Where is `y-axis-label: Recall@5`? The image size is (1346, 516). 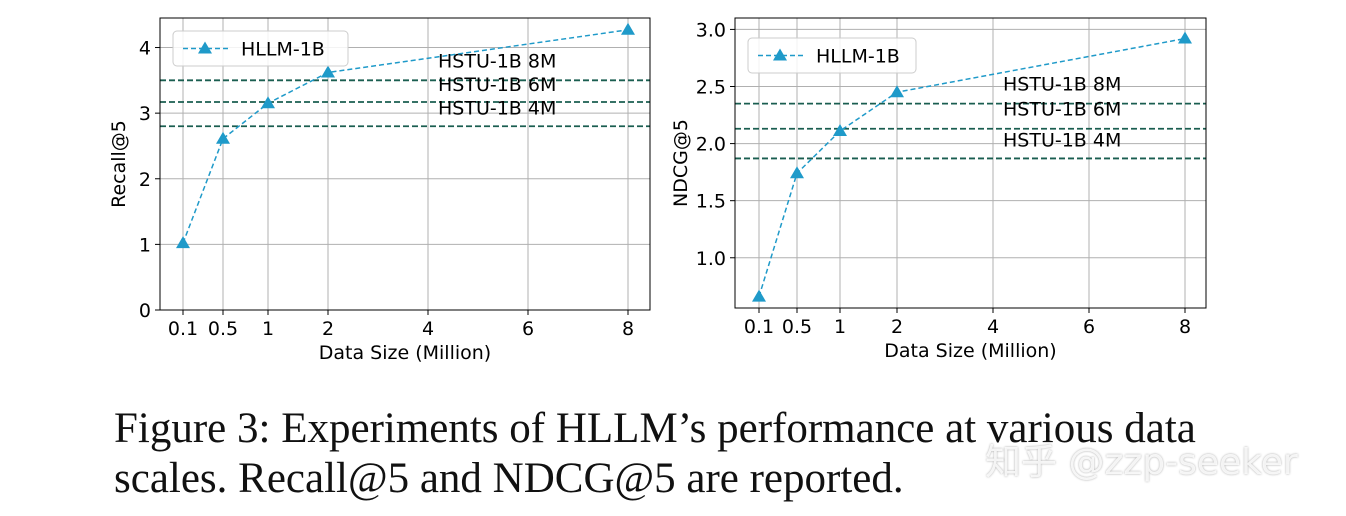
y-axis-label: Recall@5 is located at coordinates (119, 164).